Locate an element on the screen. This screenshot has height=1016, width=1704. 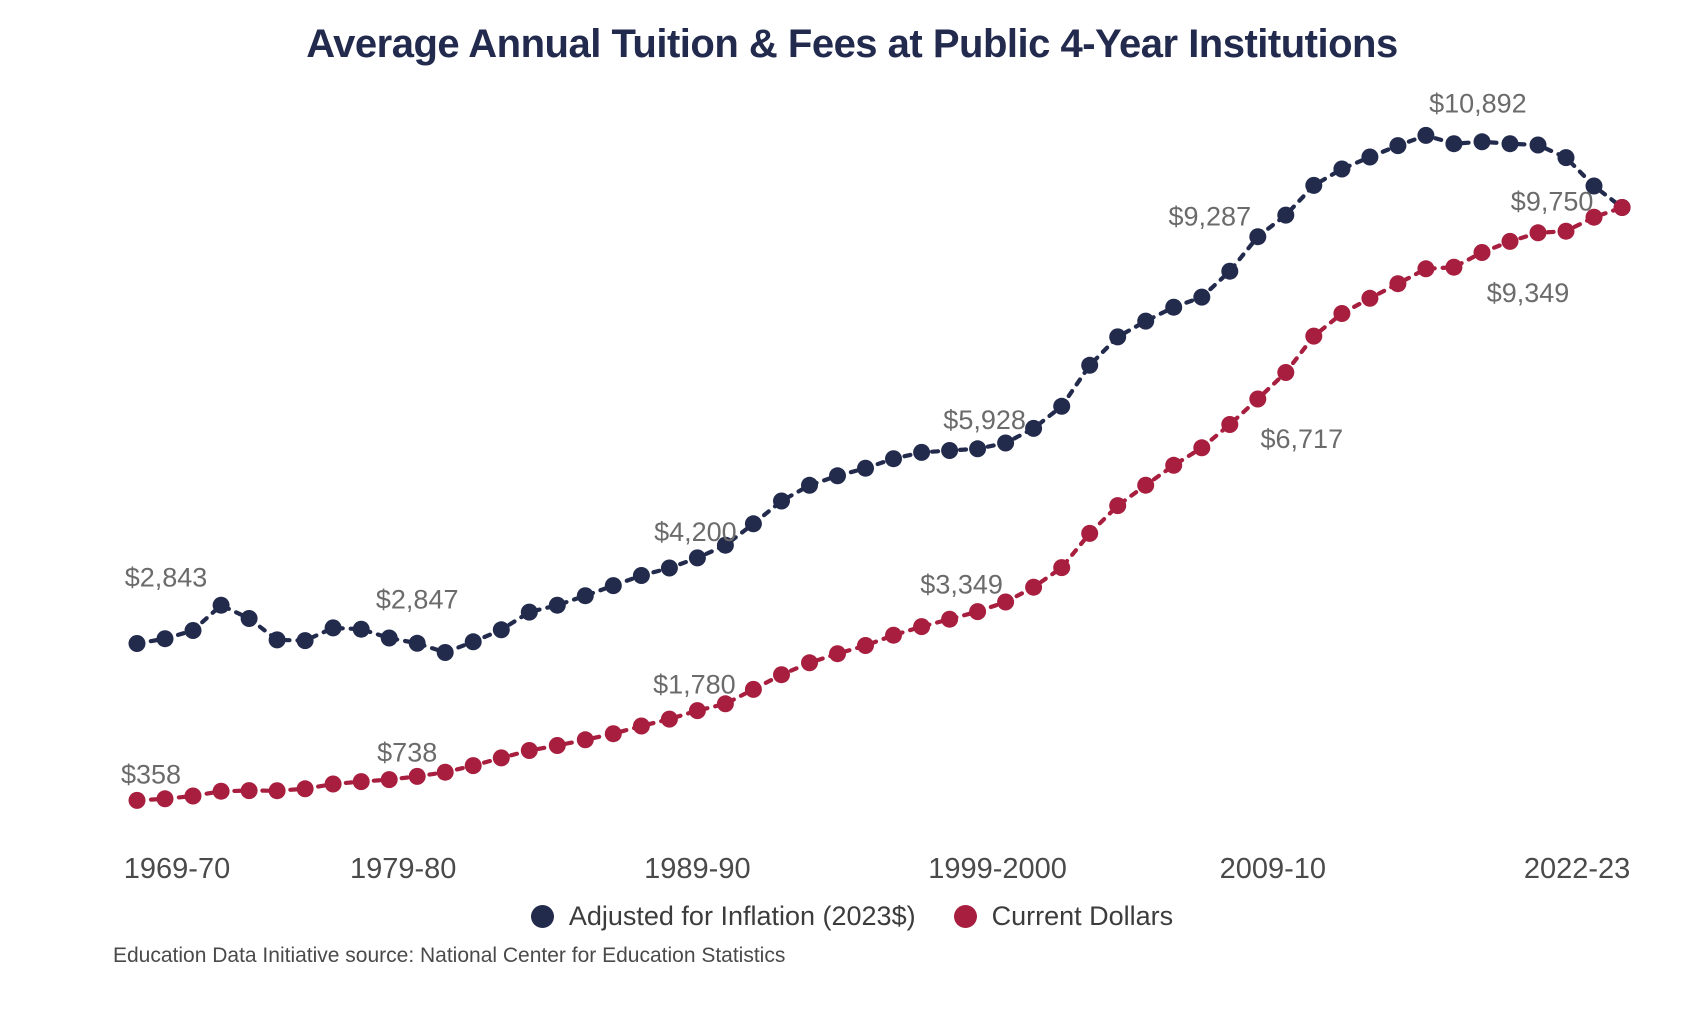
adjusted-series-swatch-icon is located at coordinates (542, 916).